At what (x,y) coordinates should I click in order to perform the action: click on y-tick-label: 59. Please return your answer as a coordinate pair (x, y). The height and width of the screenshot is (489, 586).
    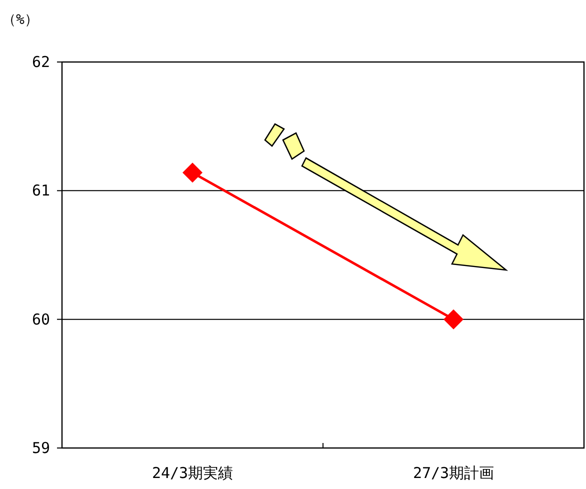
    Looking at the image, I should click on (41, 448).